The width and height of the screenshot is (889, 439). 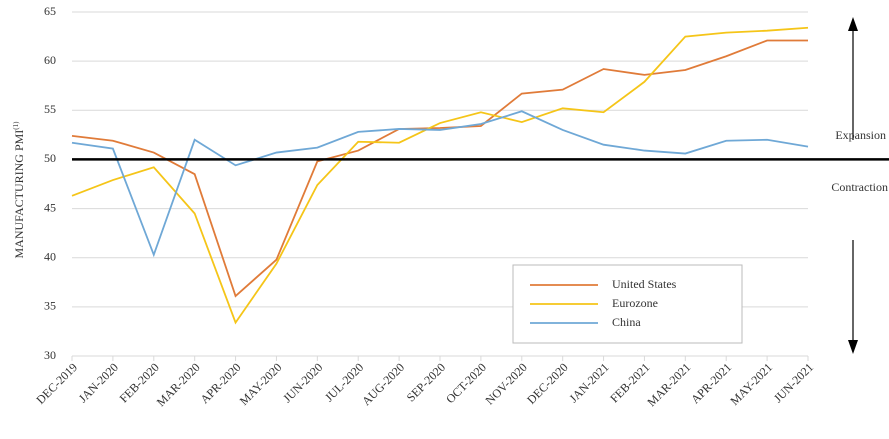 I want to click on x-tick-label: NOV-2020, so click(x=506, y=383).